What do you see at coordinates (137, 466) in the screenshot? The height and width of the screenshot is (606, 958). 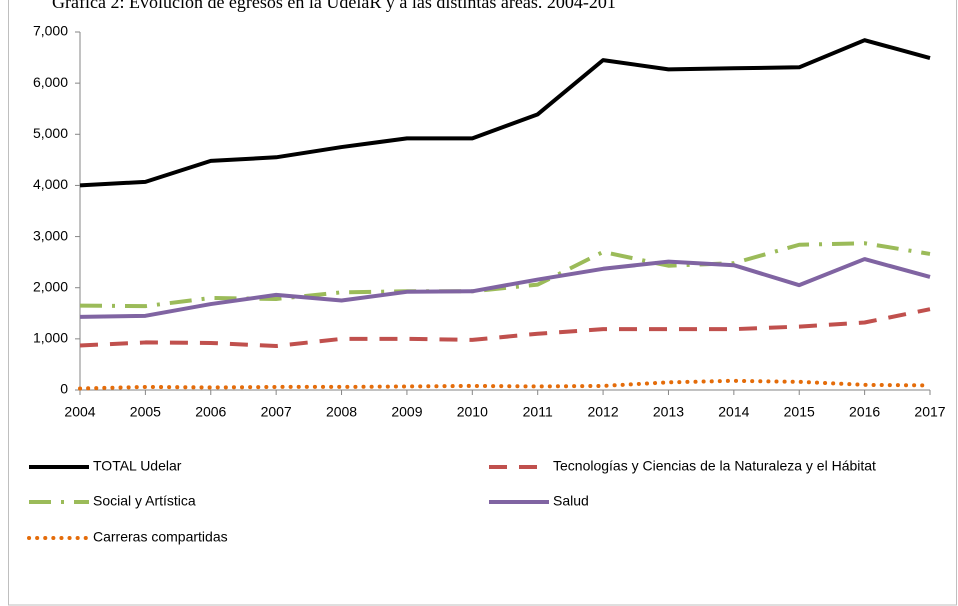 I see `legend-label: TOTAL Udelar` at bounding box center [137, 466].